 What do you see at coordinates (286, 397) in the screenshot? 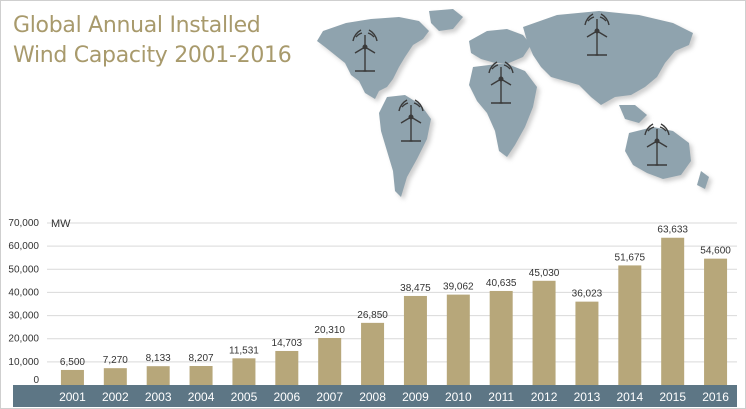
I see `x-tick-label: 2006` at bounding box center [286, 397].